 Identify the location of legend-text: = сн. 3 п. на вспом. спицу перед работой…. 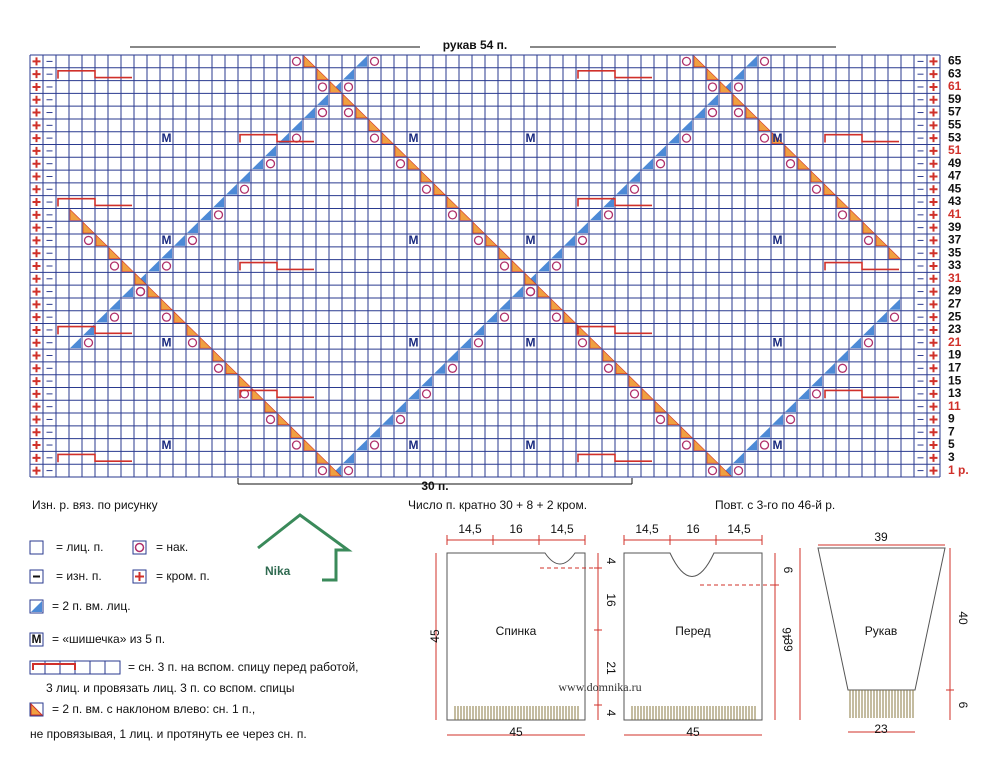
(243, 667).